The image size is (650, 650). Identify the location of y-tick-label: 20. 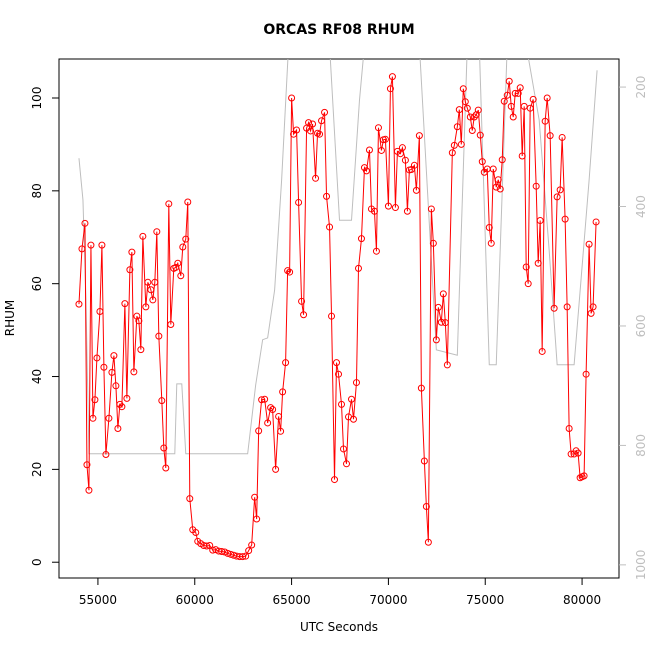
(37, 469).